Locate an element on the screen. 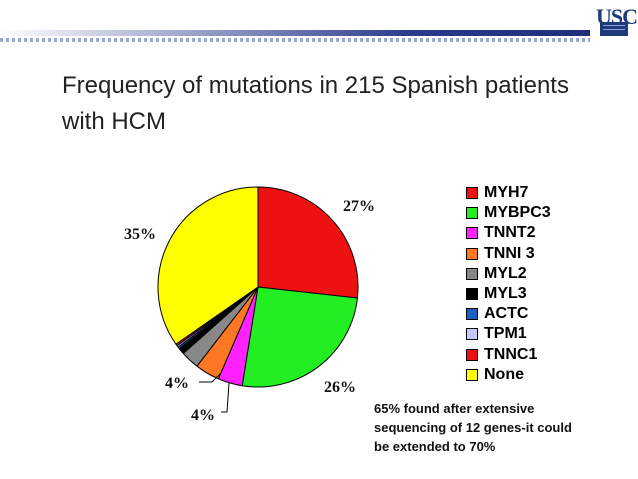 The height and width of the screenshot is (479, 638). legend-label: None is located at coordinates (504, 374).